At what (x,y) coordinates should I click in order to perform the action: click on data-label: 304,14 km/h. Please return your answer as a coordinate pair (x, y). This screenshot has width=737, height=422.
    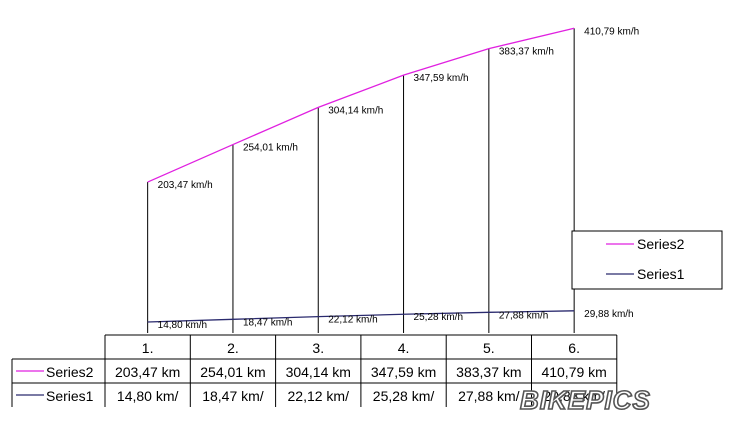
    Looking at the image, I should click on (355, 110).